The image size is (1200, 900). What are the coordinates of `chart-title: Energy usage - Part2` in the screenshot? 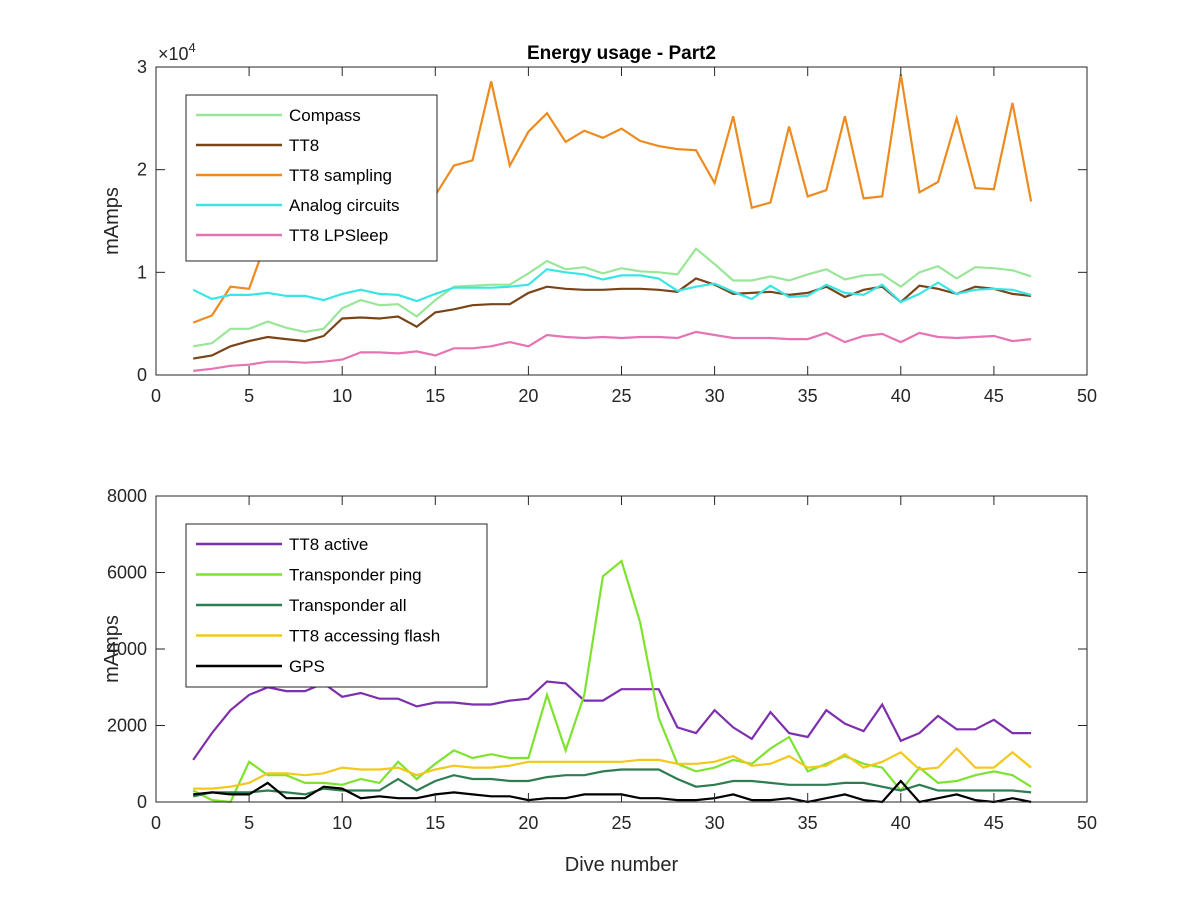 It's located at (621, 53).